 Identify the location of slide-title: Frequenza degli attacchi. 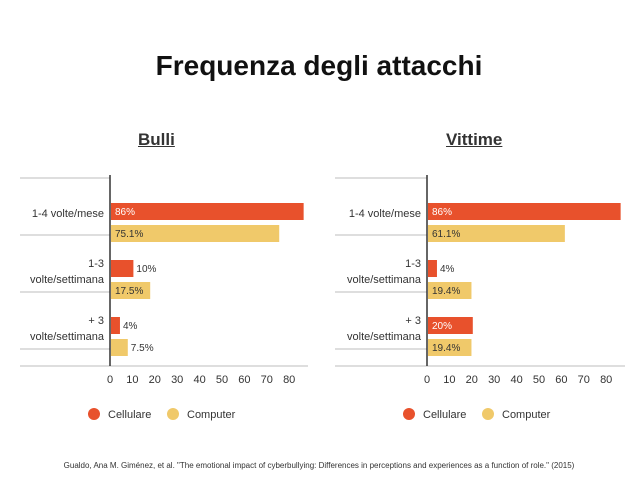
(319, 65).